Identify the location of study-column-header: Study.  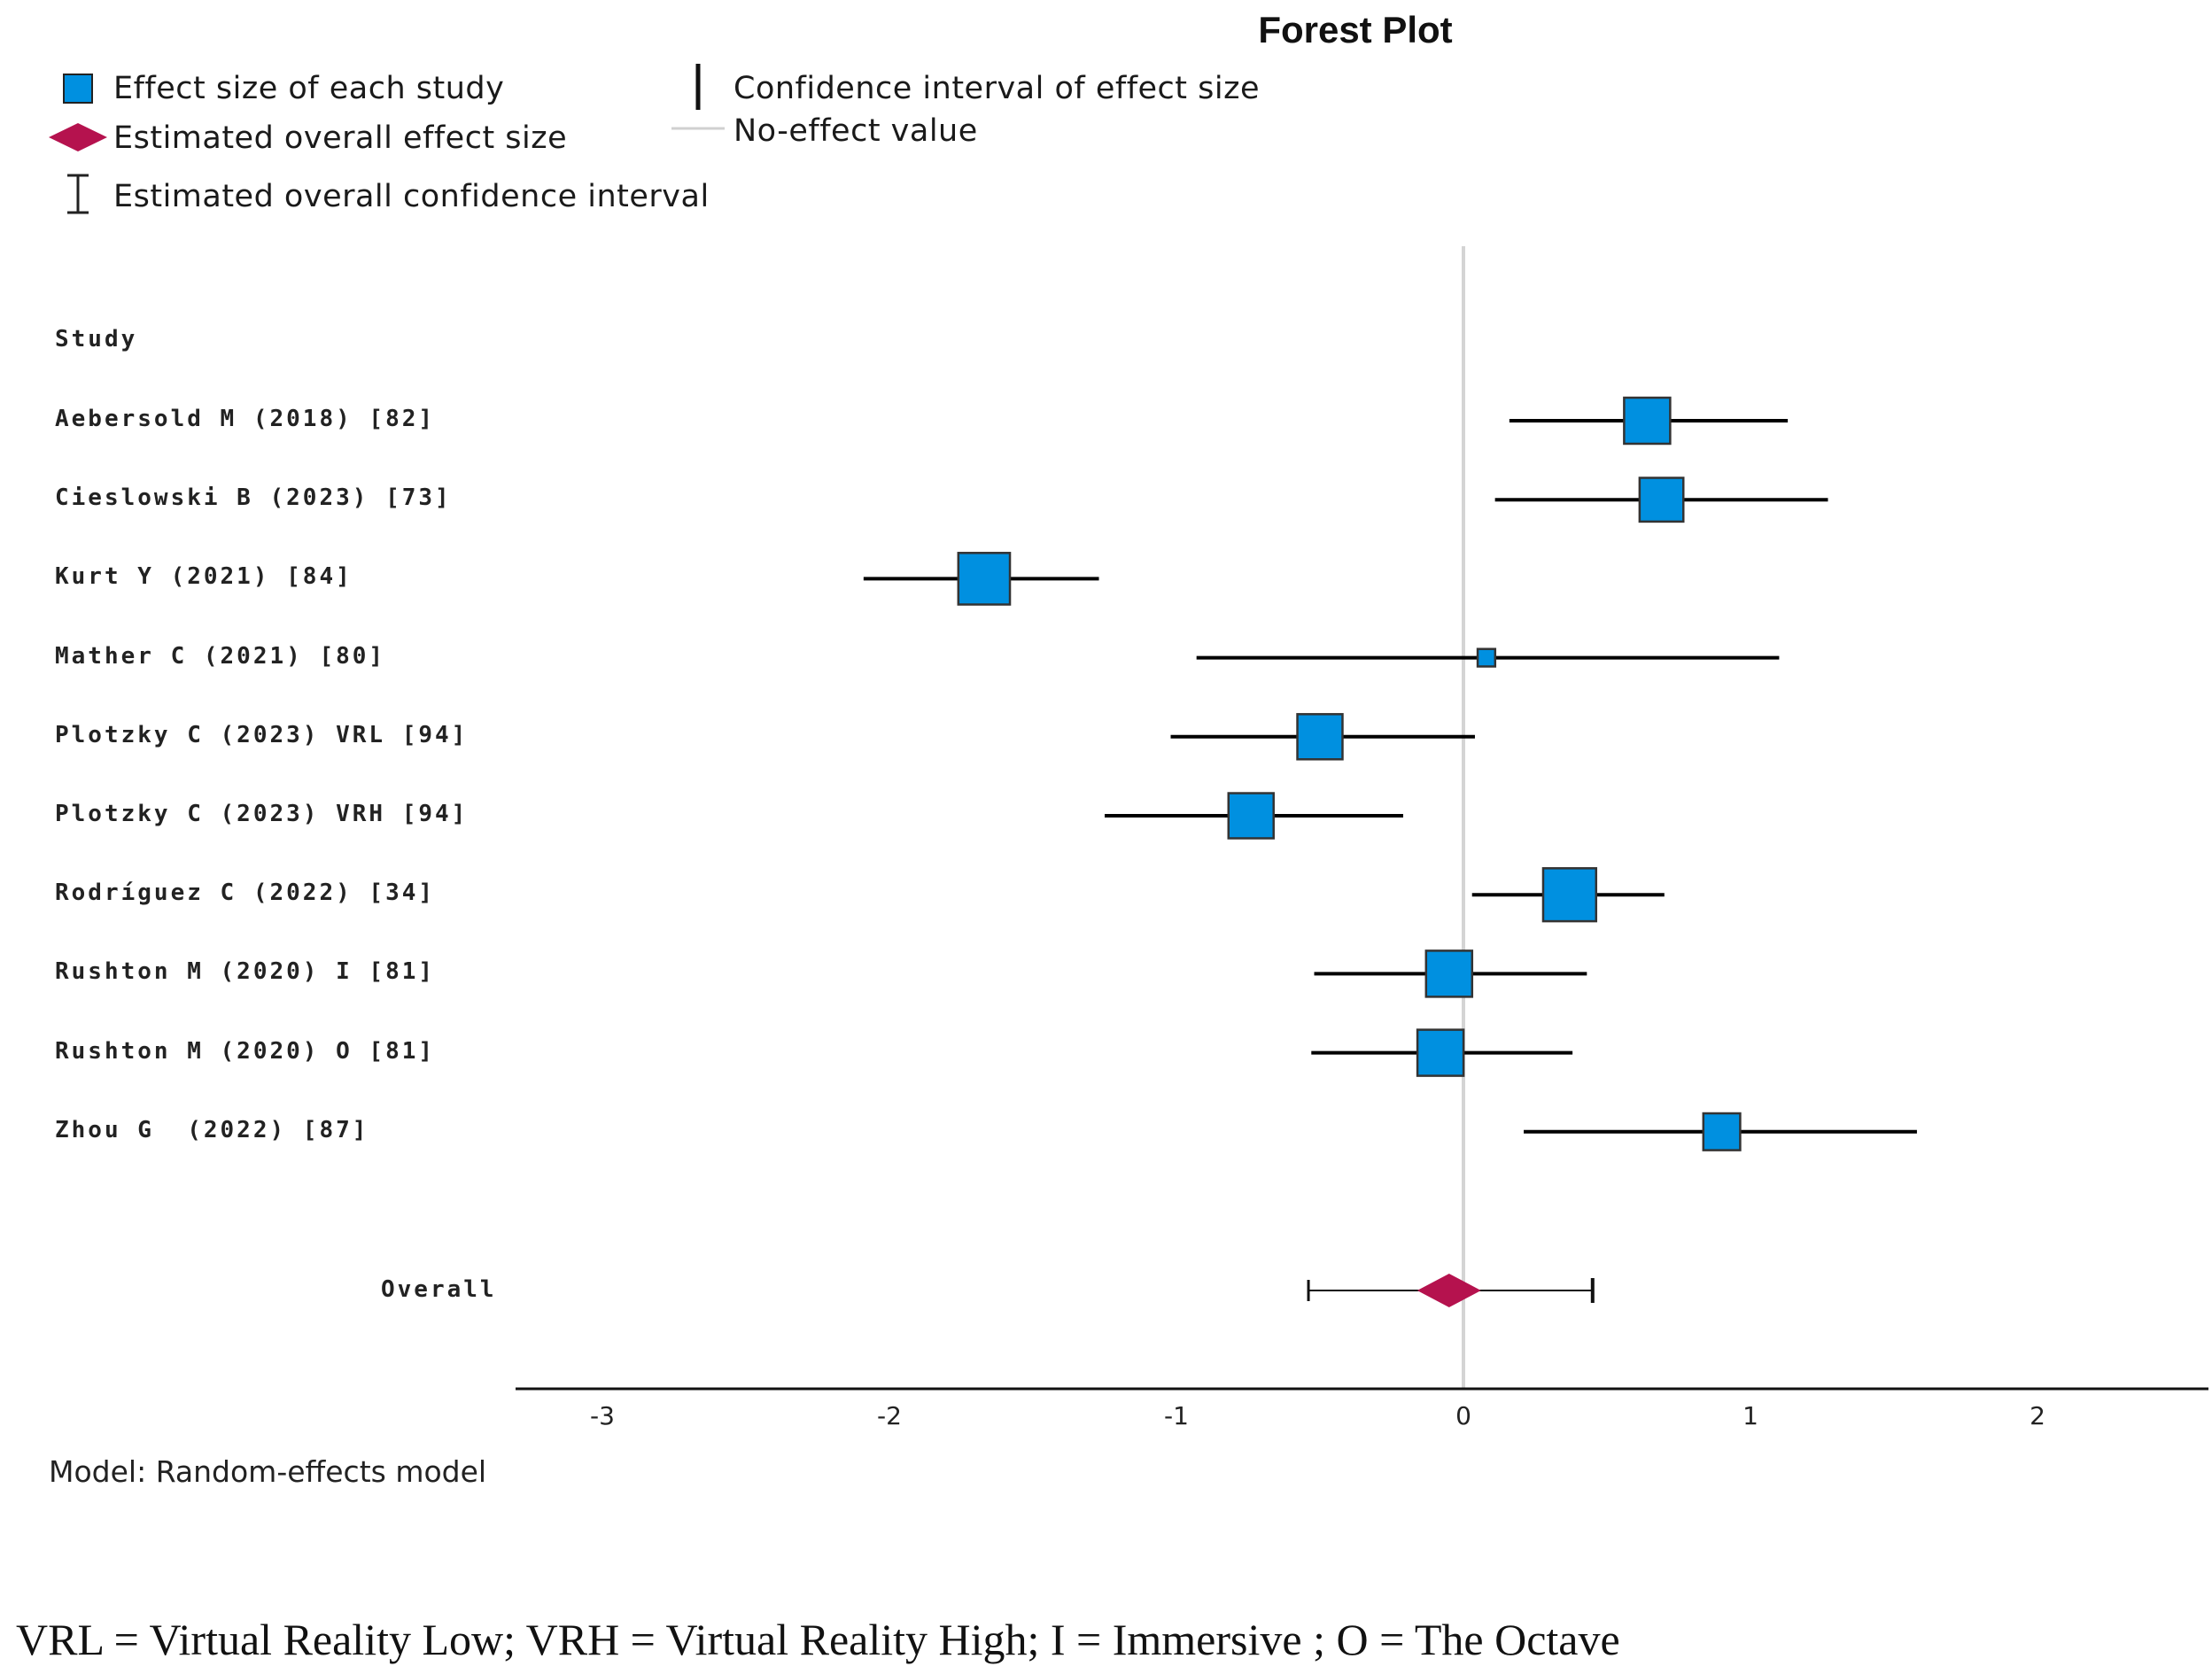
(96, 340).